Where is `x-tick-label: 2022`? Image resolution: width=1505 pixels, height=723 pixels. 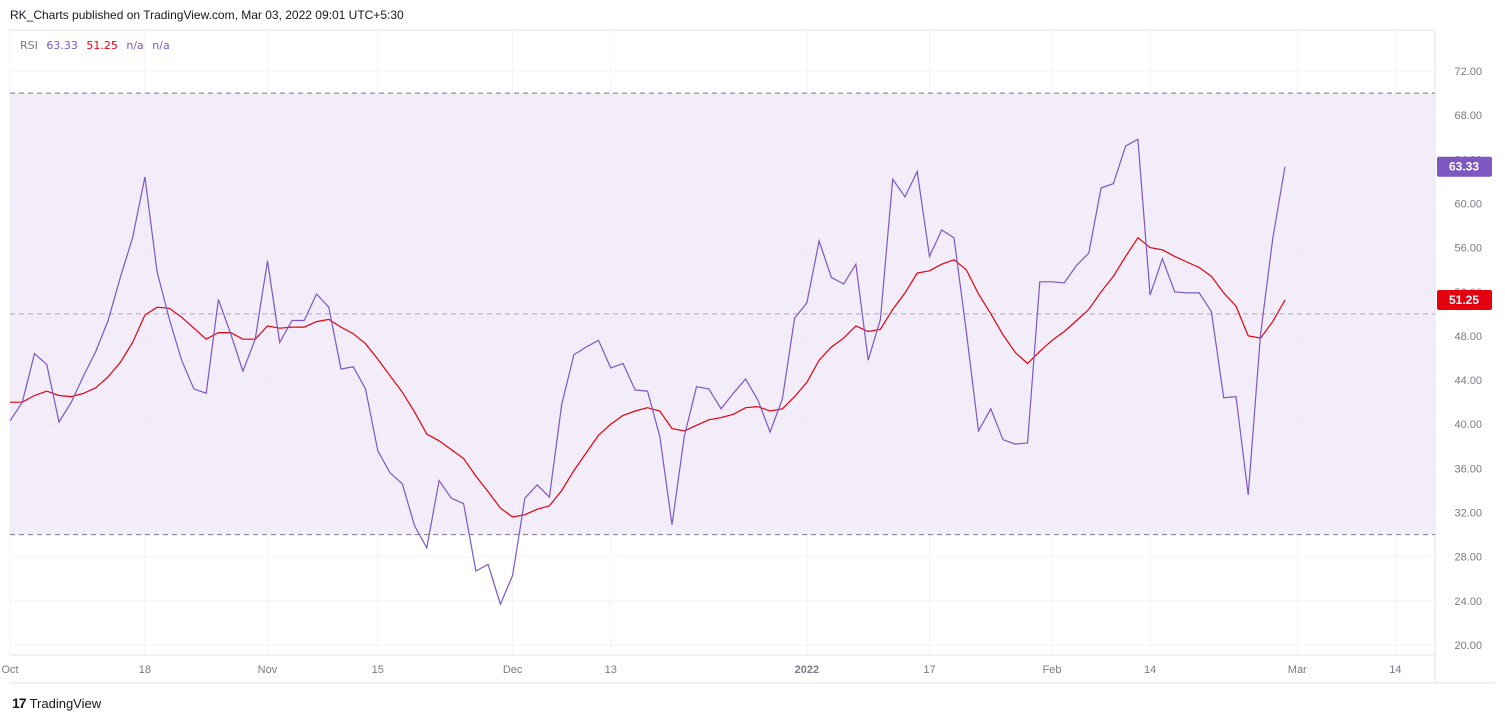 x-tick-label: 2022 is located at coordinates (807, 670).